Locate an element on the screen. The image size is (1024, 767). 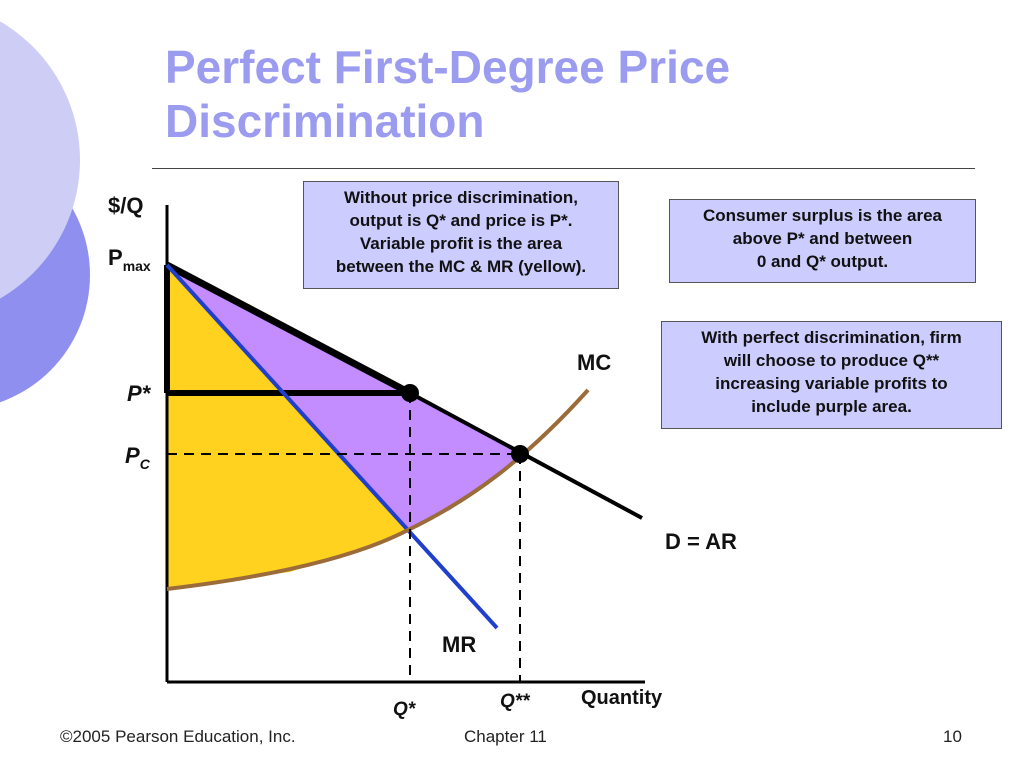
pstar-label: P* is located at coordinates (139, 393).